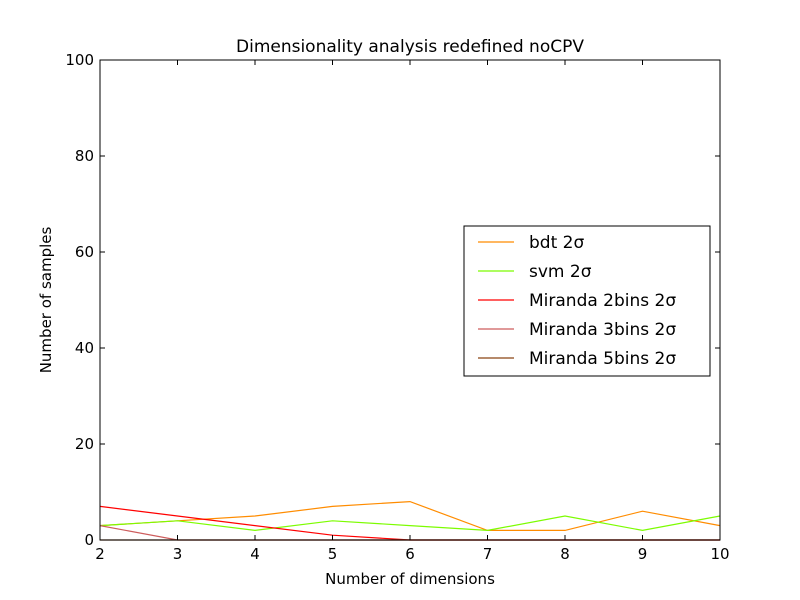 The width and height of the screenshot is (800, 600). What do you see at coordinates (410, 579) in the screenshot?
I see `x-axis-label: Number of dimensions` at bounding box center [410, 579].